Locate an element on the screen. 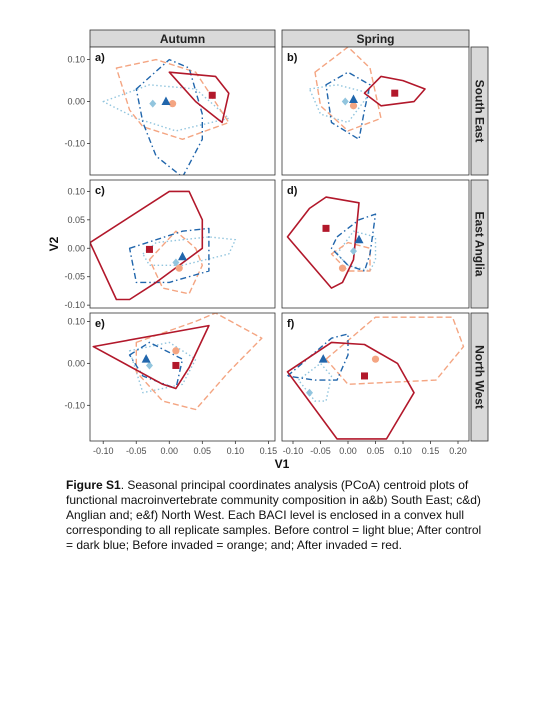  panel-label: f) is located at coordinates (291, 324).